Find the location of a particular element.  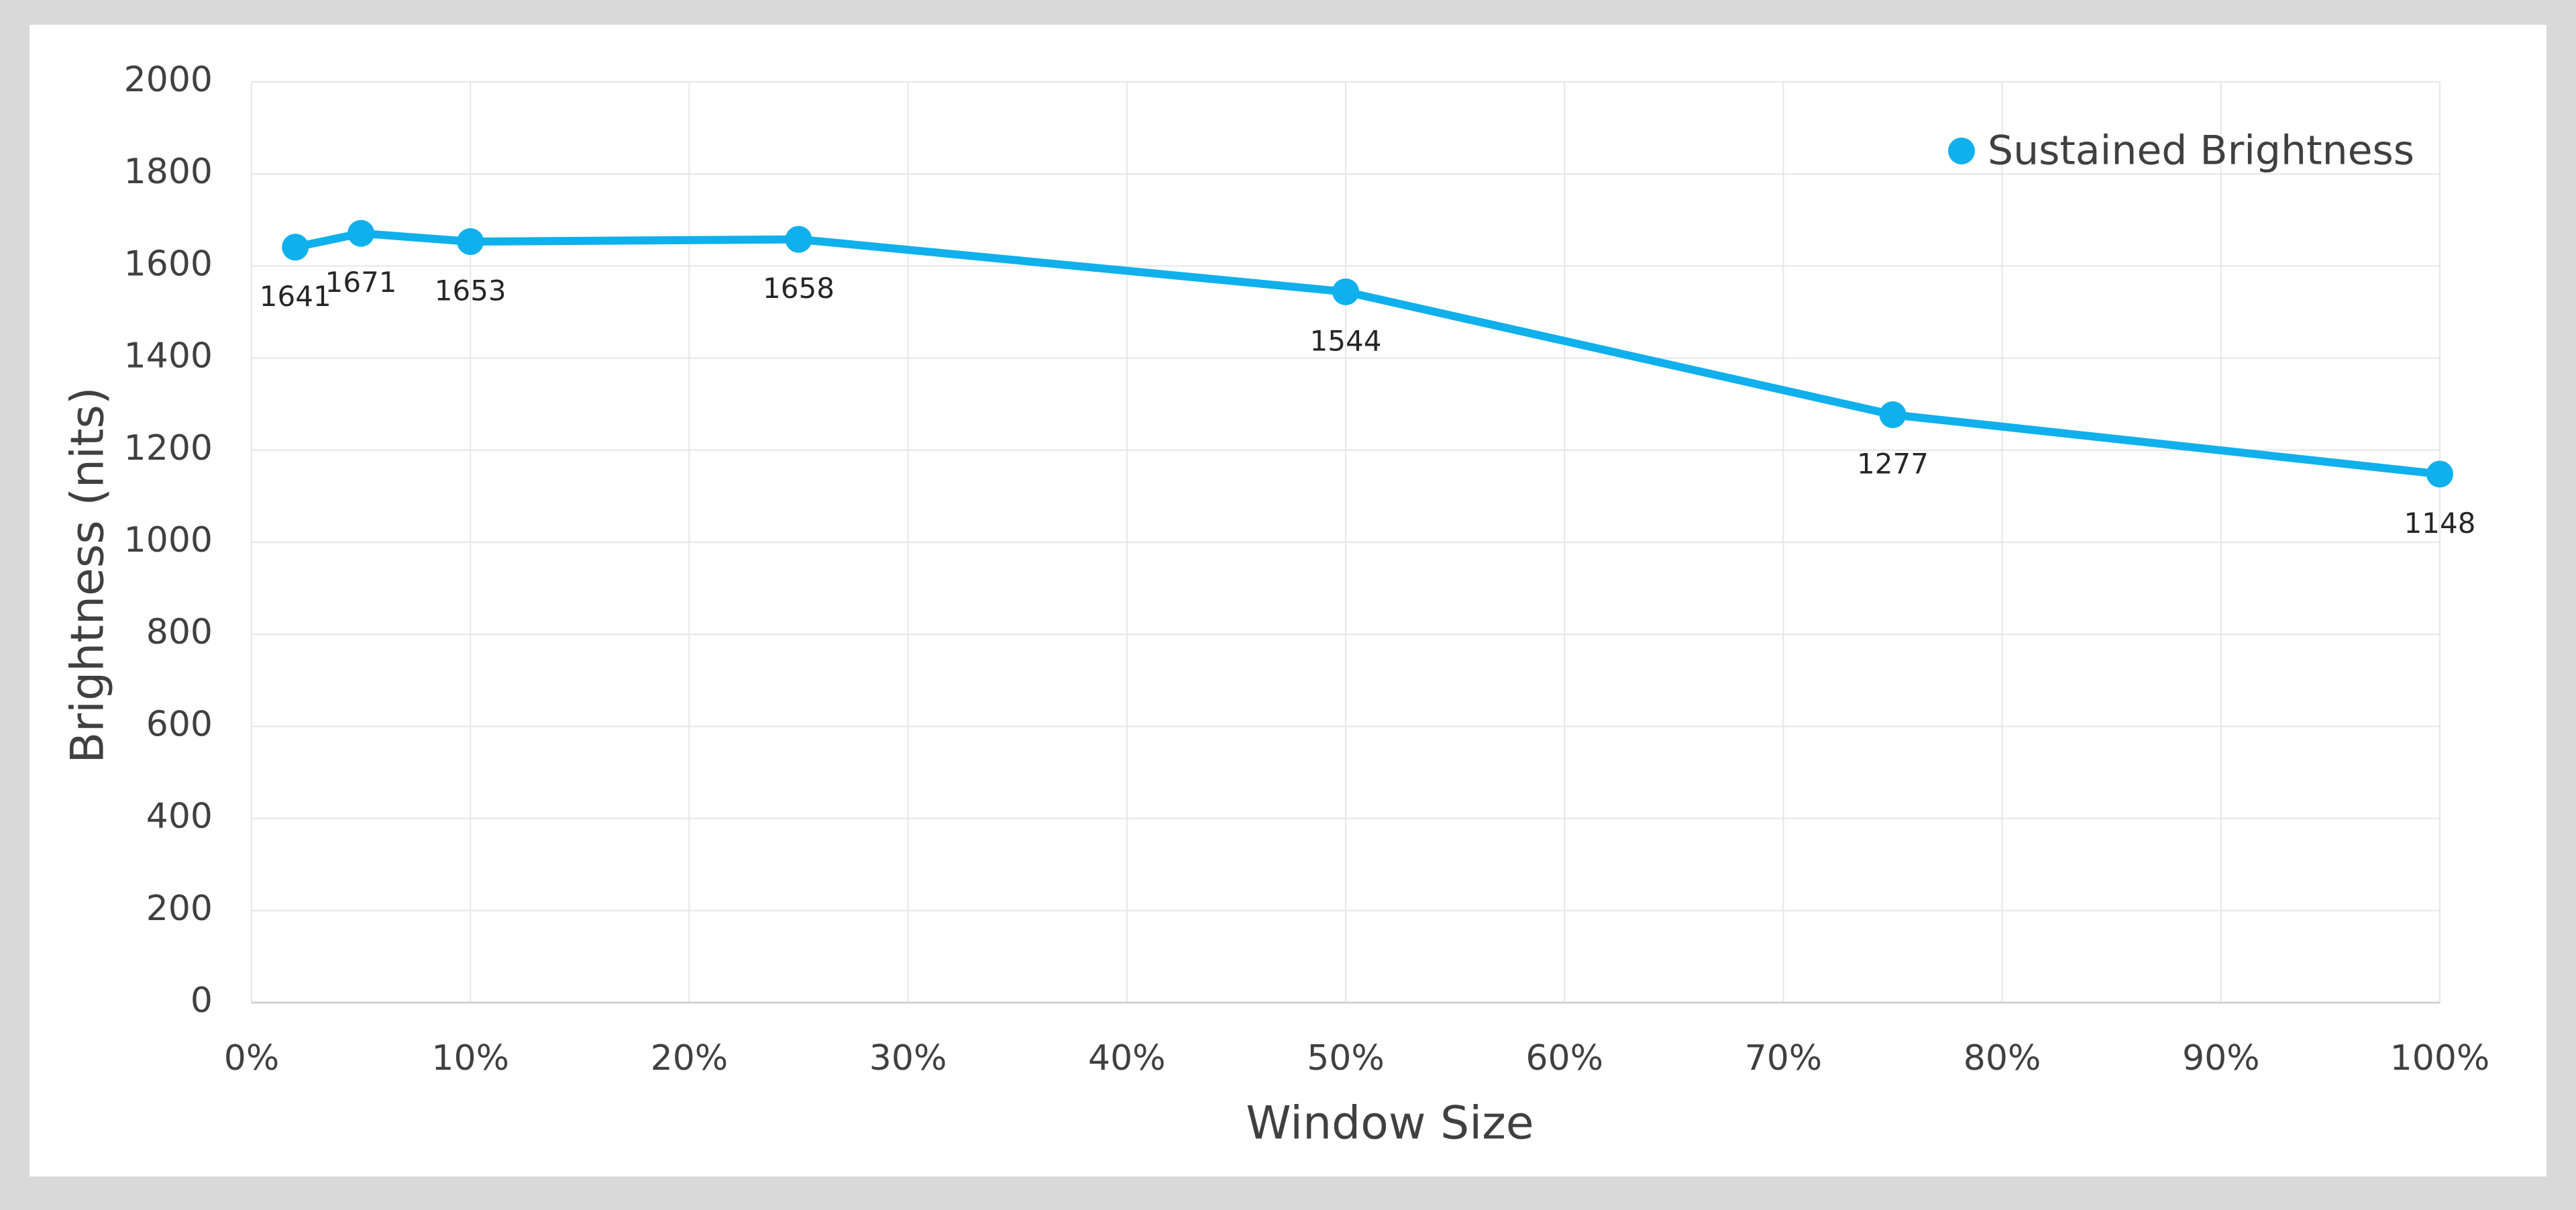

data-label: 1641 is located at coordinates (295, 296).